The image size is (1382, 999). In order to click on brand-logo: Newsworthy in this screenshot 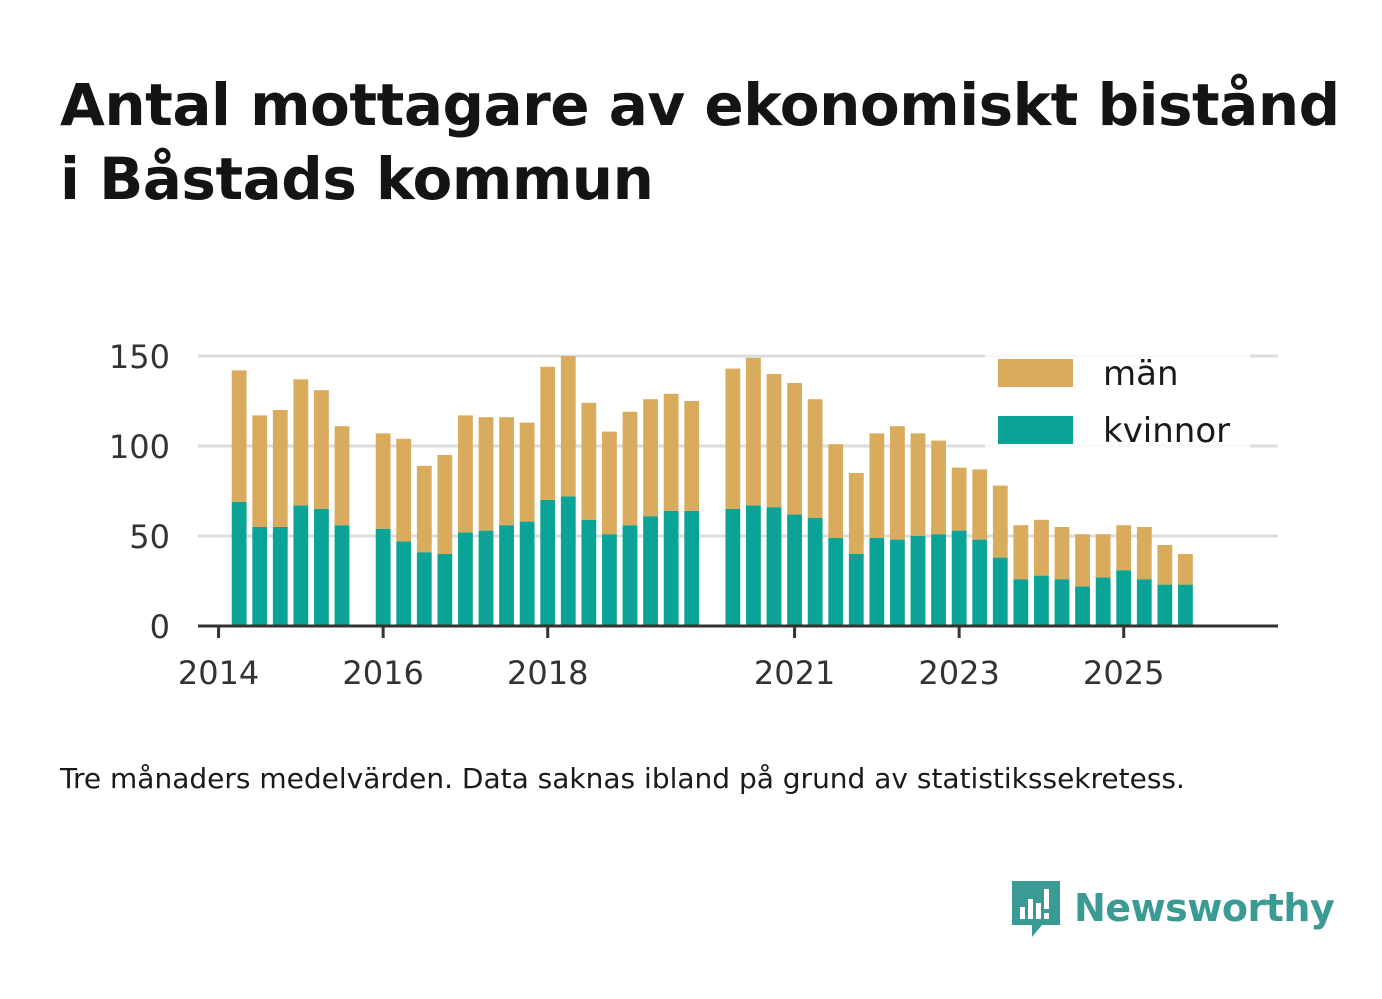, I will do `click(1172, 908)`.